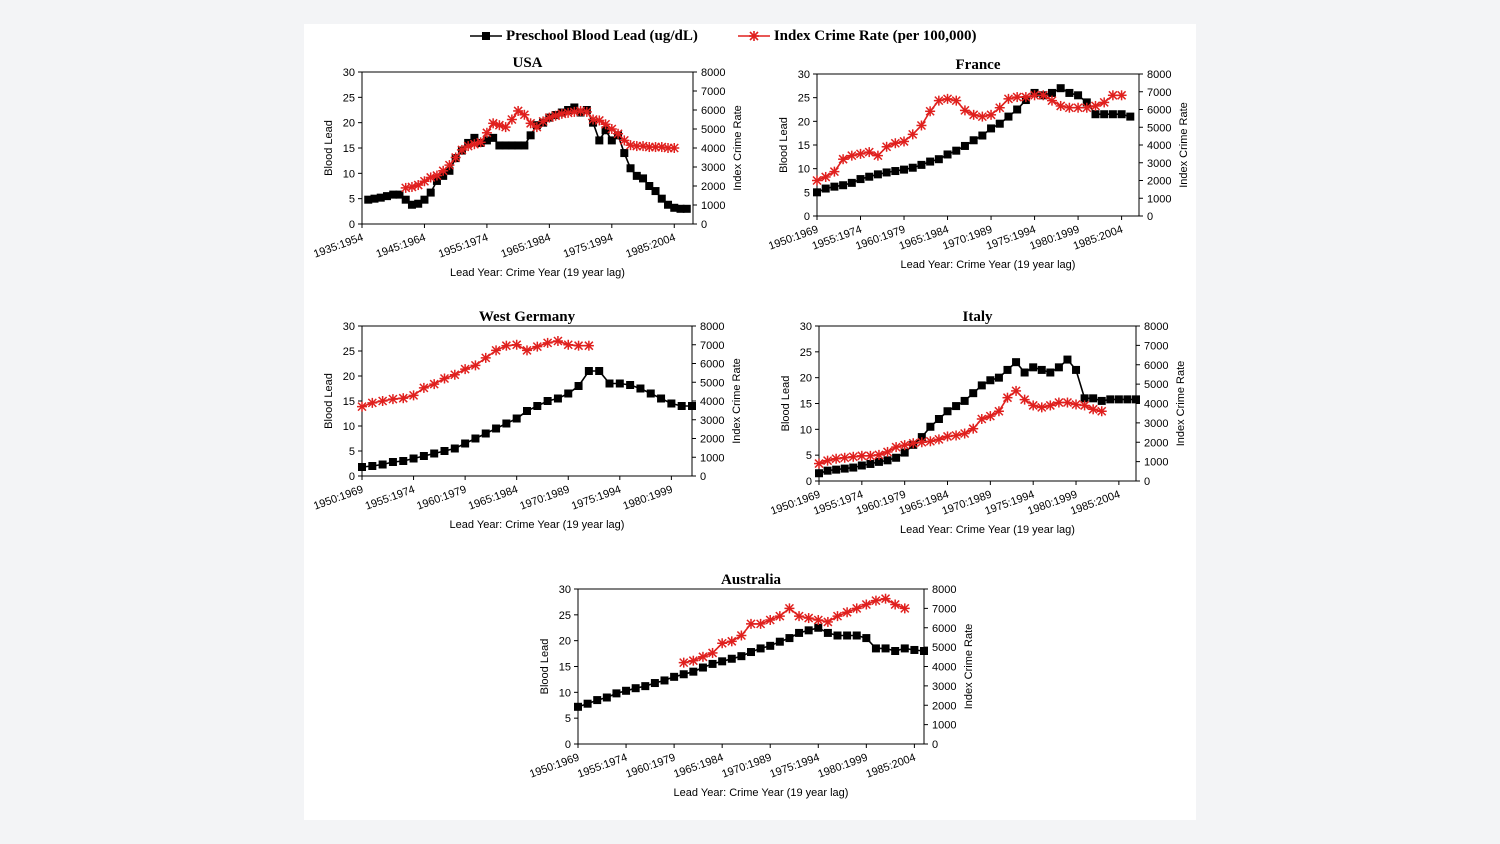  What do you see at coordinates (842, 766) in the screenshot?
I see `x-tick-label: 1980:1999` at bounding box center [842, 766].